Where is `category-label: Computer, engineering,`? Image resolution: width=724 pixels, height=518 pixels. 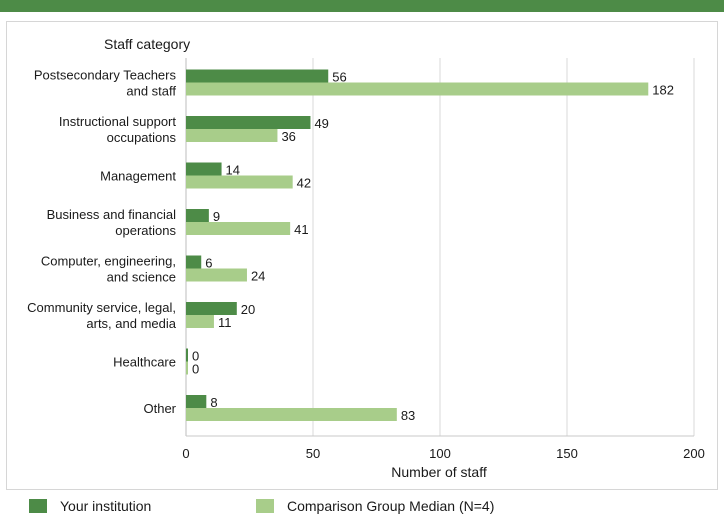
category-label: Computer, engineering, is located at coordinates (108, 261).